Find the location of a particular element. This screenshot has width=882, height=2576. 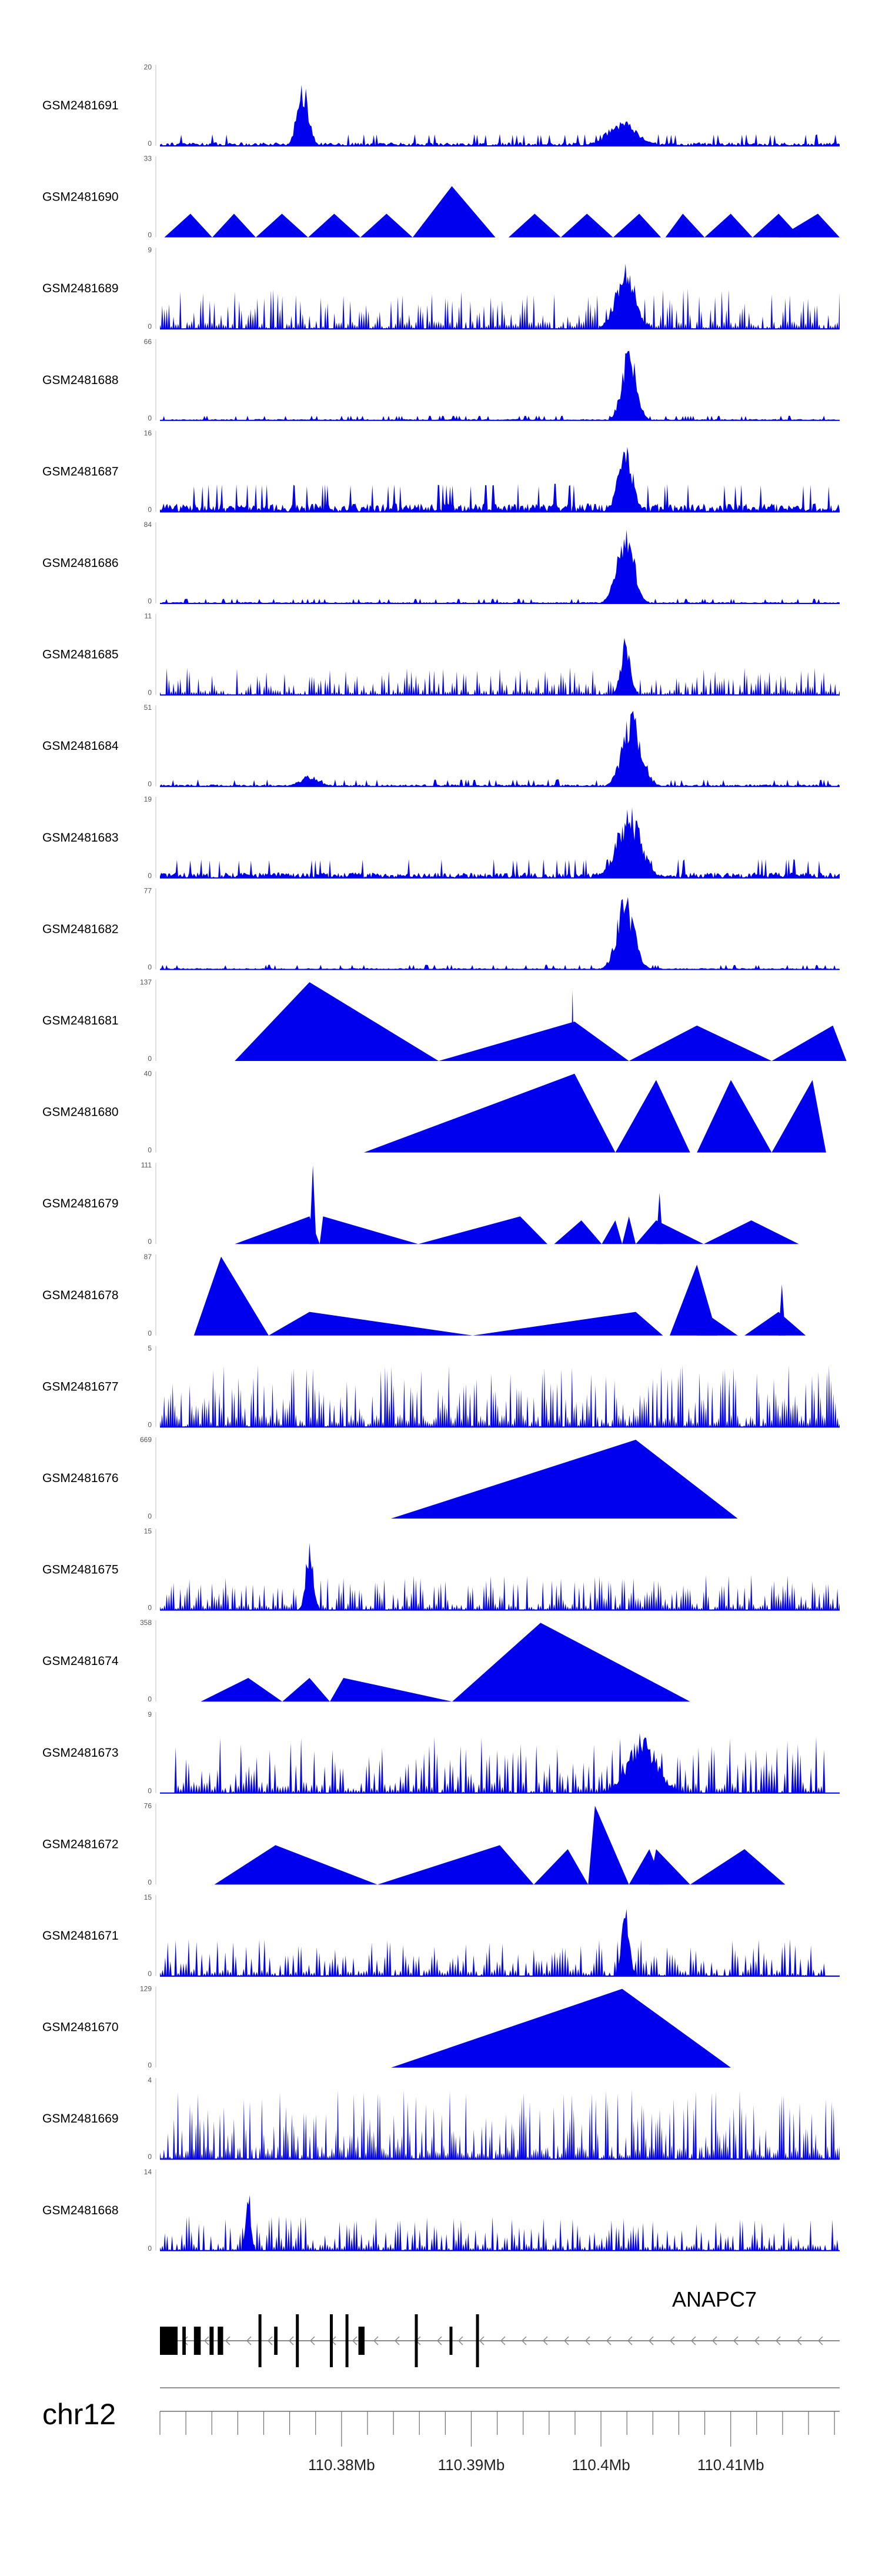

gene-label: ANAPC7 is located at coordinates (714, 2299).